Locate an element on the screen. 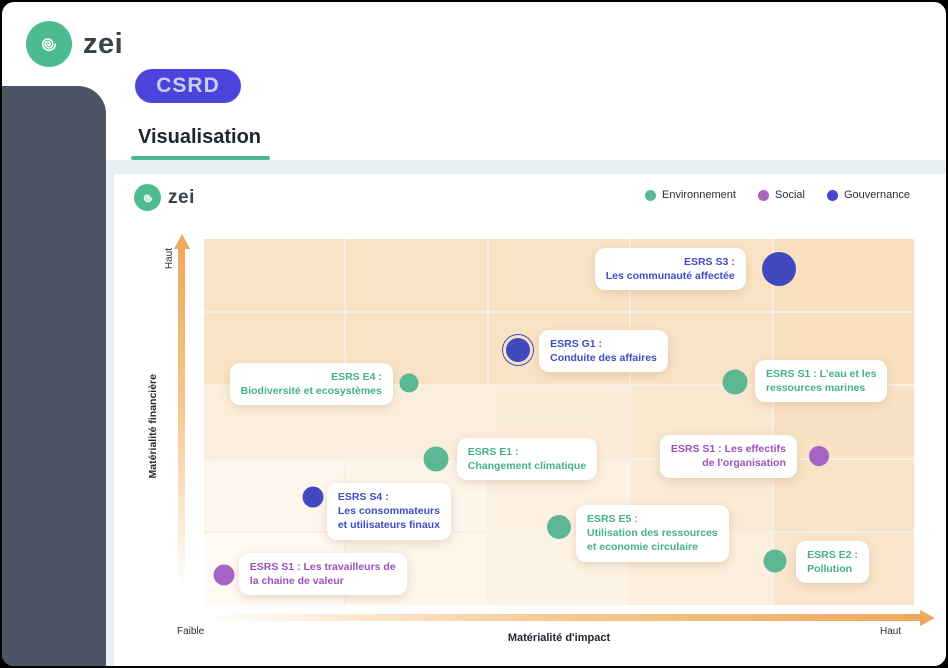 The height and width of the screenshot is (668, 948). header-logo-text: zei is located at coordinates (103, 43).